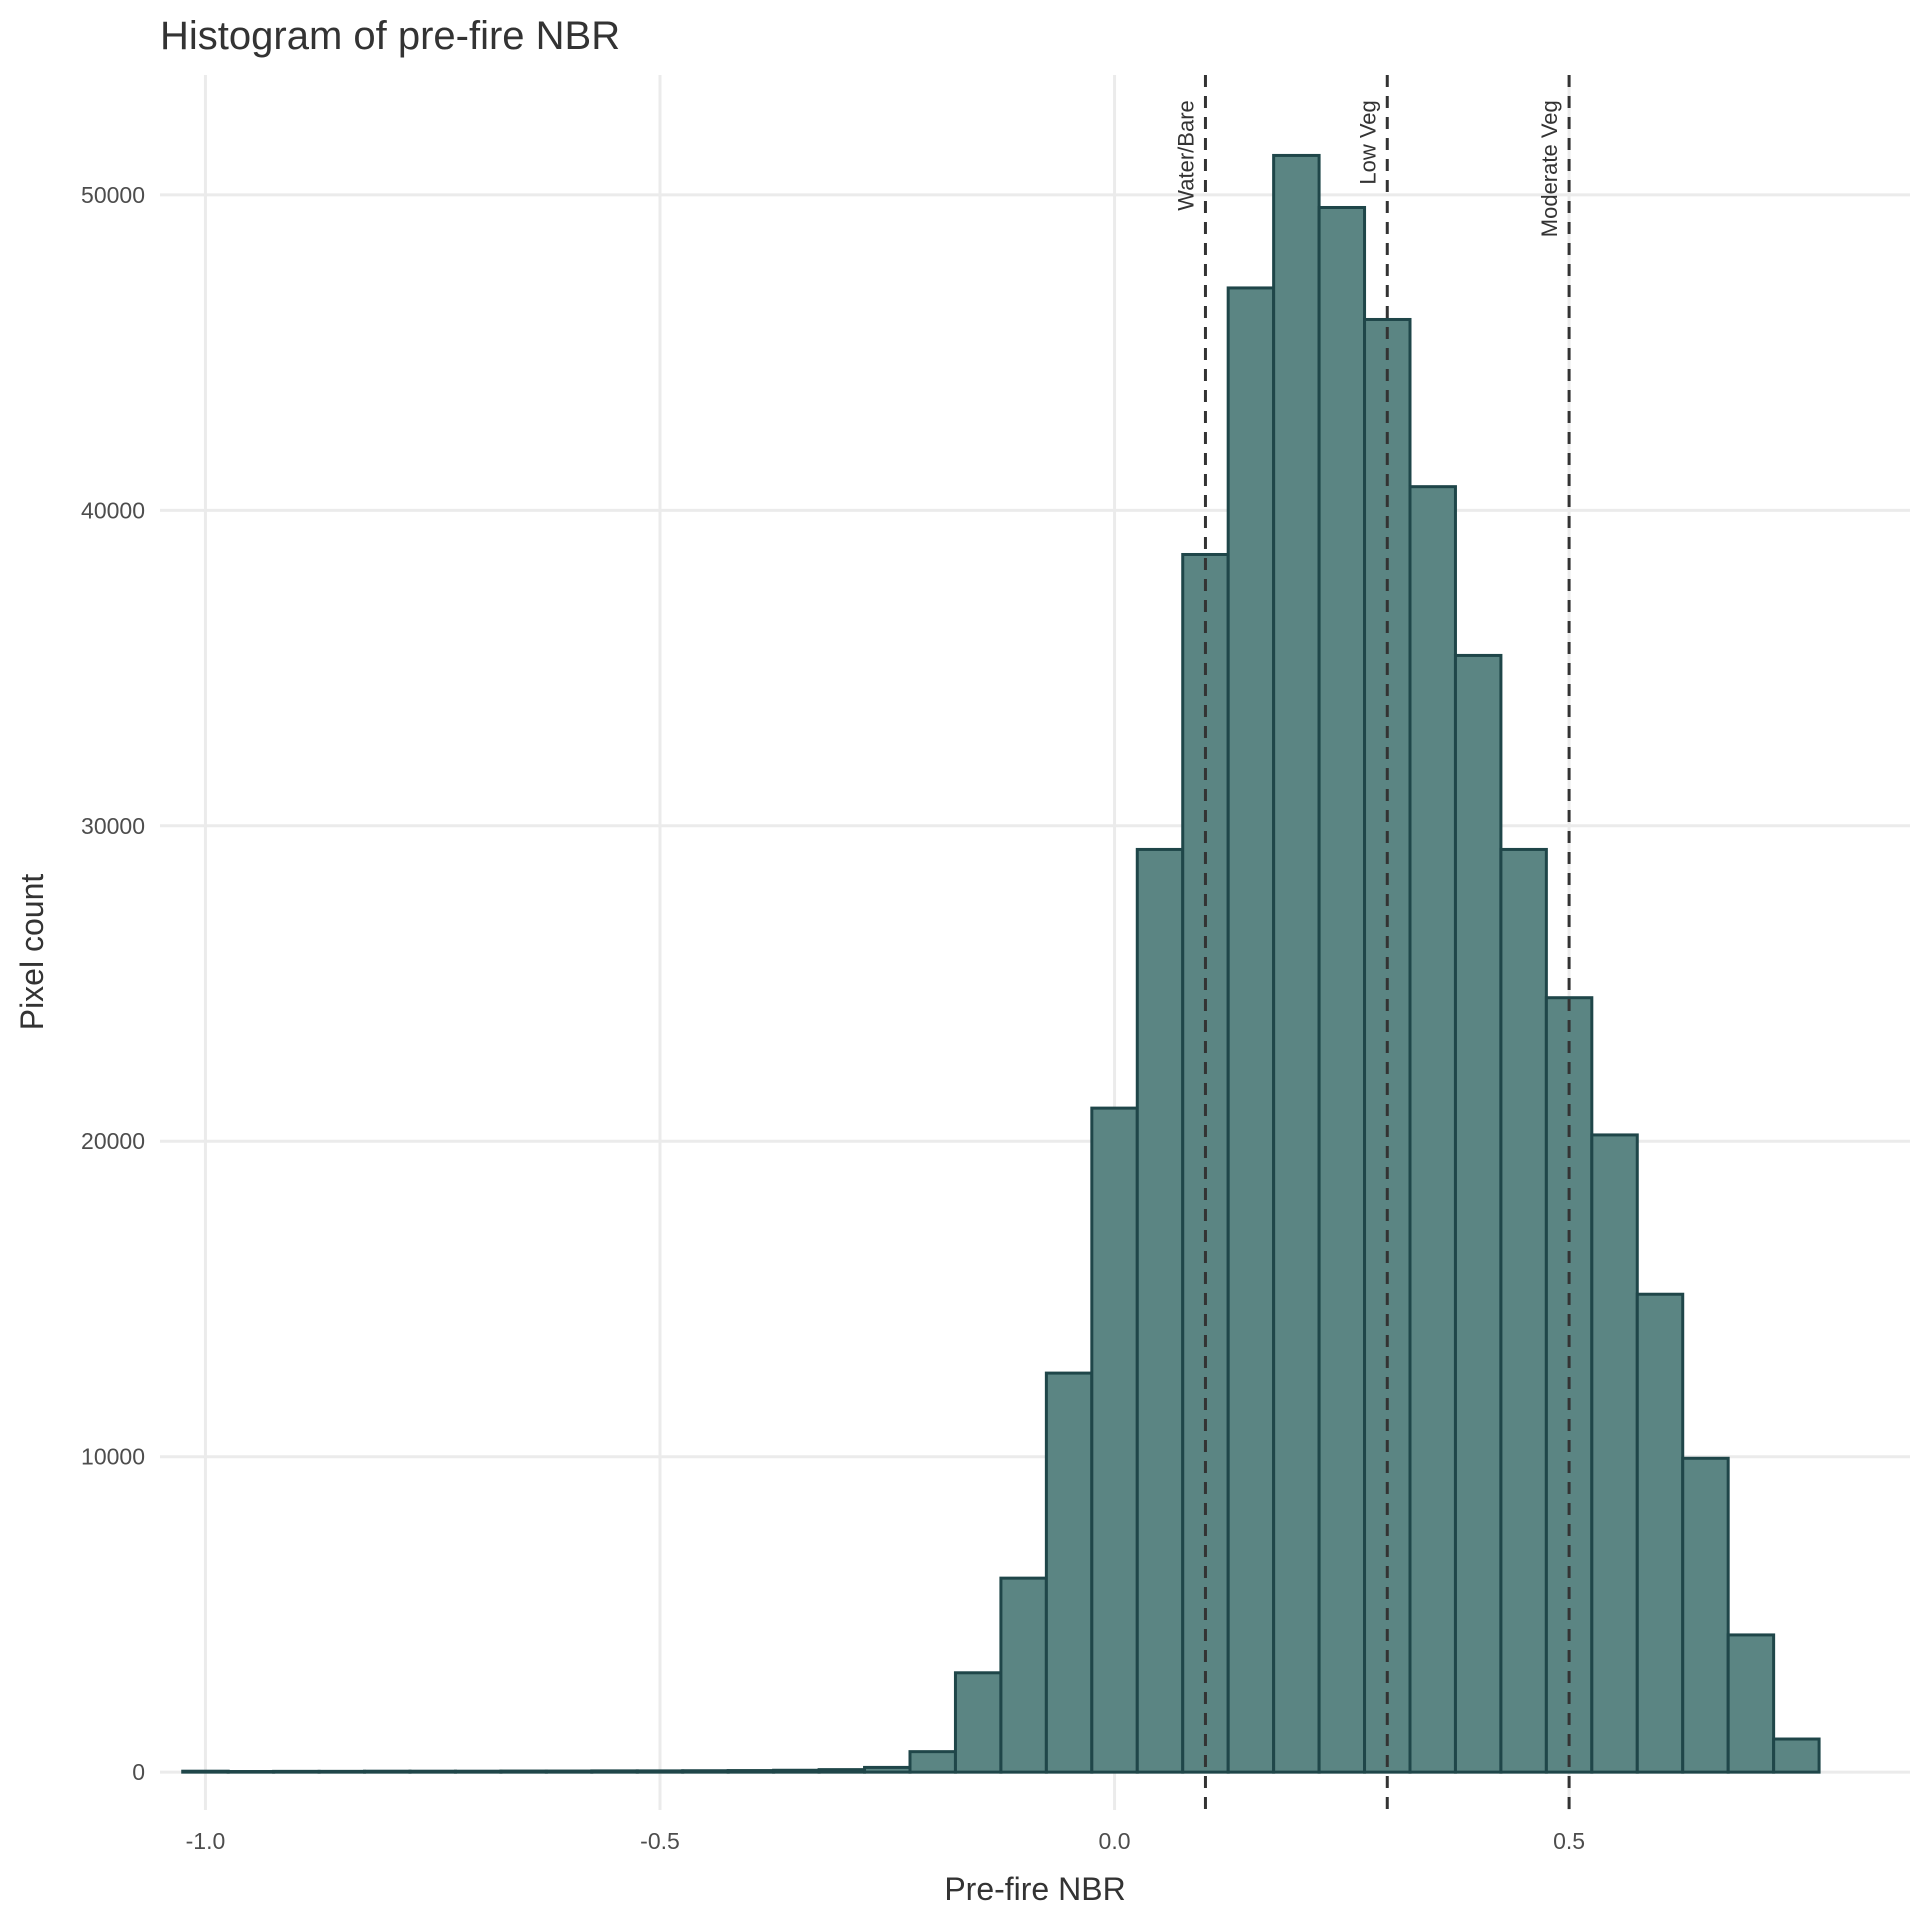 This screenshot has width=1920, height=1920. What do you see at coordinates (1034, 1889) in the screenshot?
I see `x-axis-title: Pre-fire NBR` at bounding box center [1034, 1889].